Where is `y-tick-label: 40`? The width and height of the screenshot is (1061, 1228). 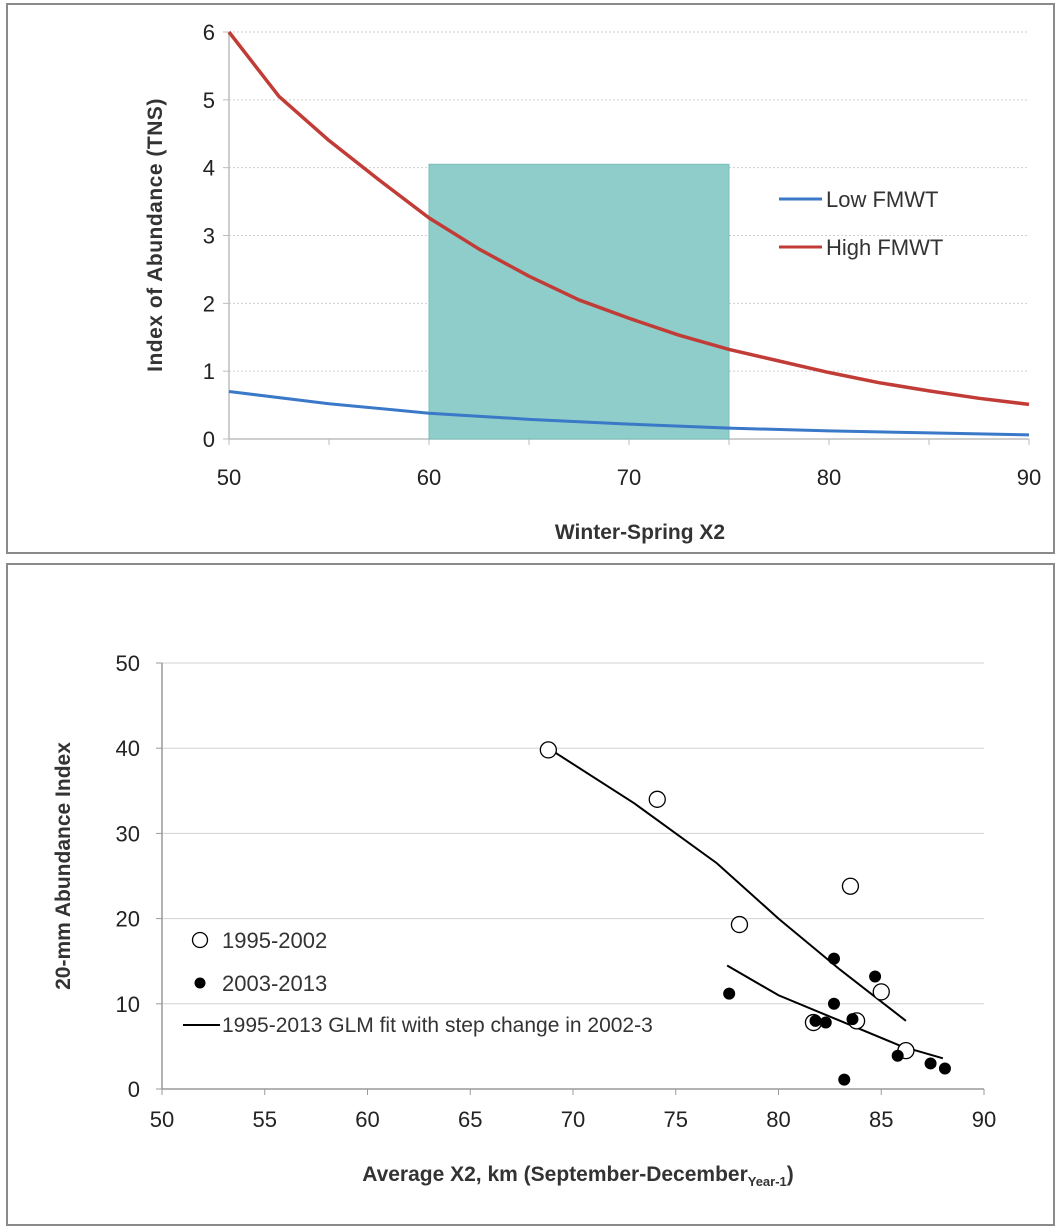 y-tick-label: 40 is located at coordinates (128, 748).